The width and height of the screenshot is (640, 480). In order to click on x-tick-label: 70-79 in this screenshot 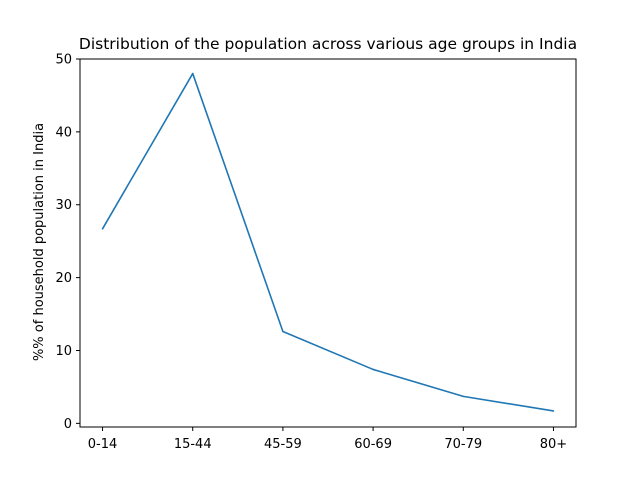, I will do `click(463, 444)`.